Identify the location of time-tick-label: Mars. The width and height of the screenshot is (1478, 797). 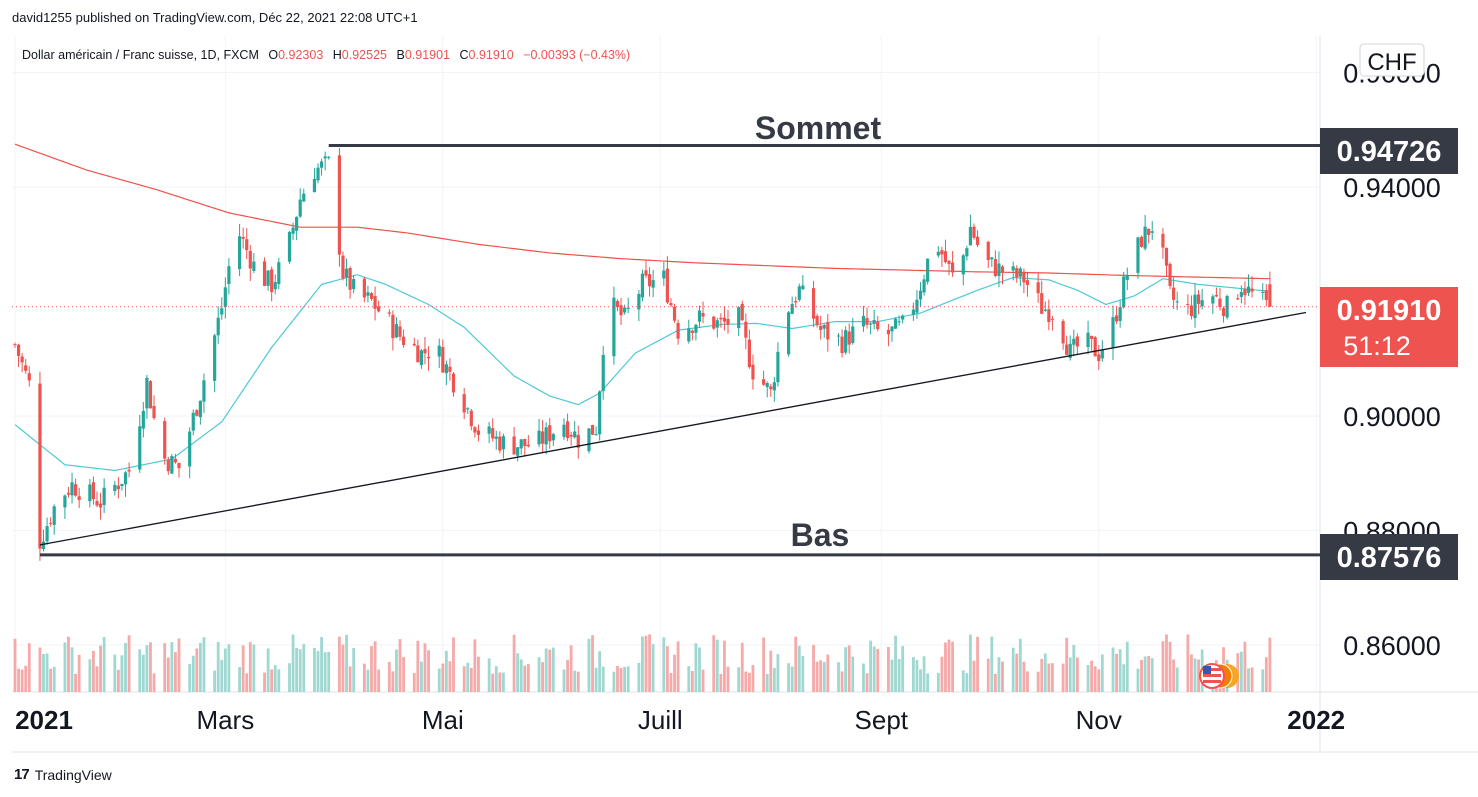
(225, 720).